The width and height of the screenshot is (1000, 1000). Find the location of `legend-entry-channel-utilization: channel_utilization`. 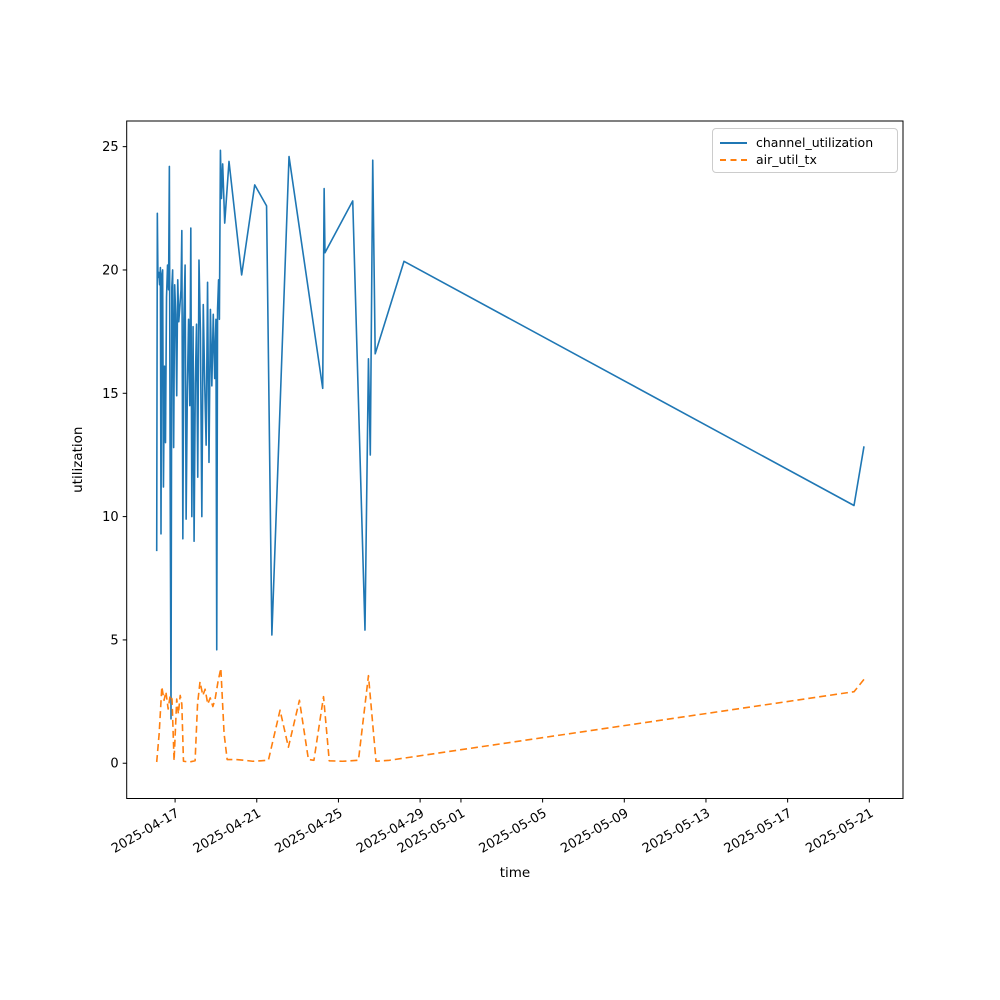

legend-entry-channel-utilization: channel_utilization is located at coordinates (805, 142).